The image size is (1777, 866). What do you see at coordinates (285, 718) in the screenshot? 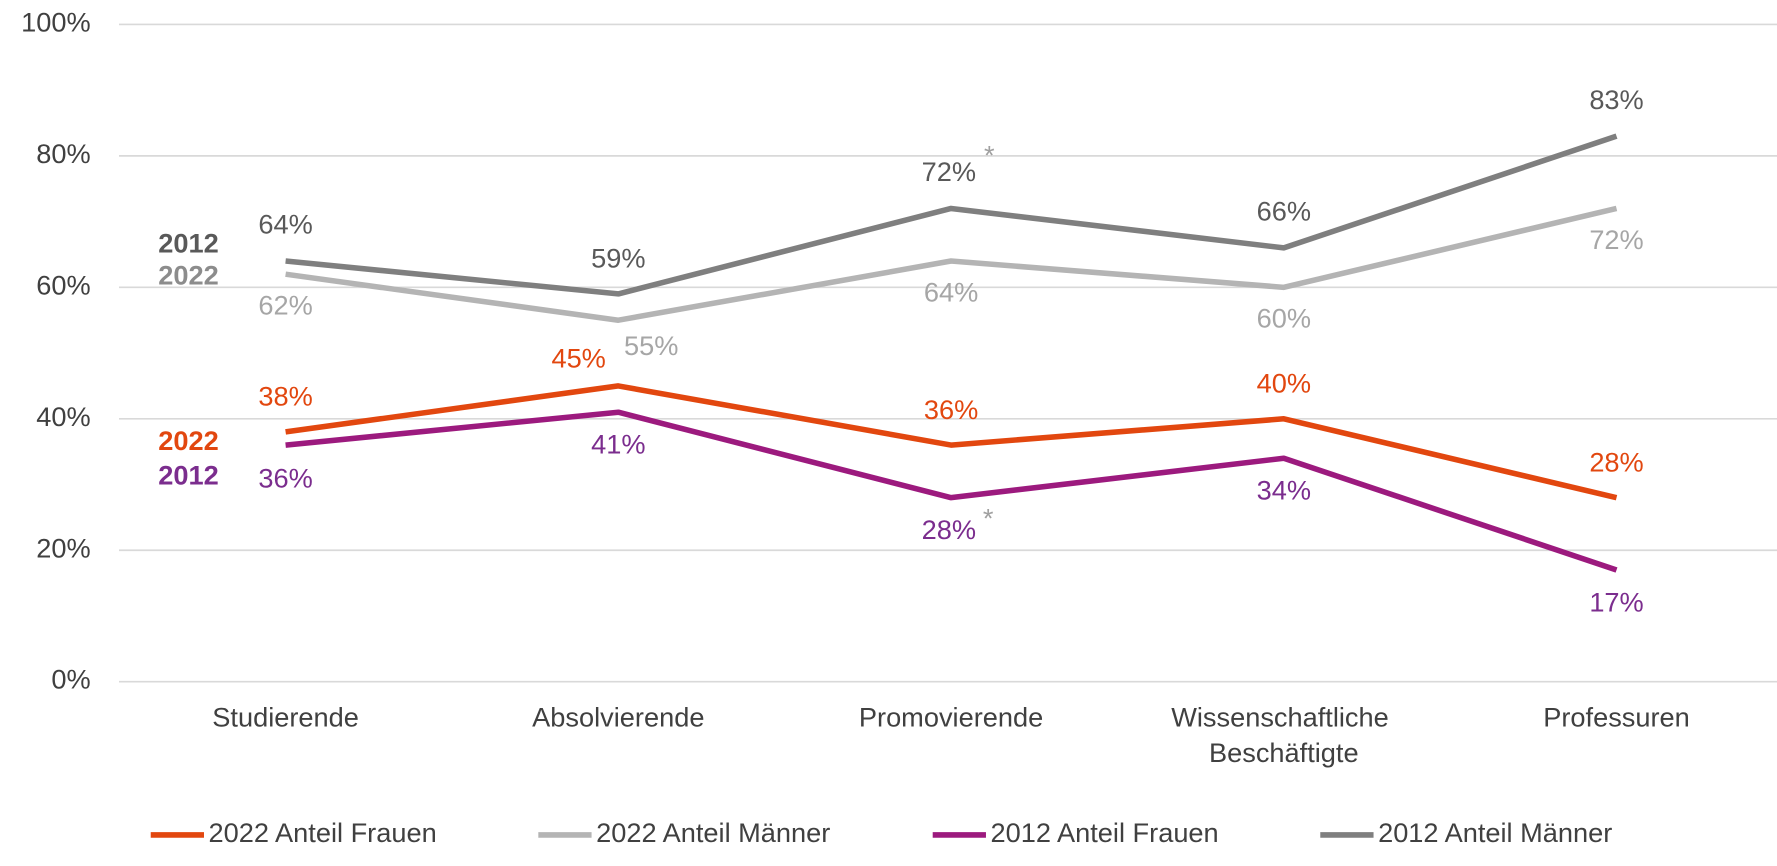
I see `x-tick-label: Studierende` at bounding box center [285, 718].